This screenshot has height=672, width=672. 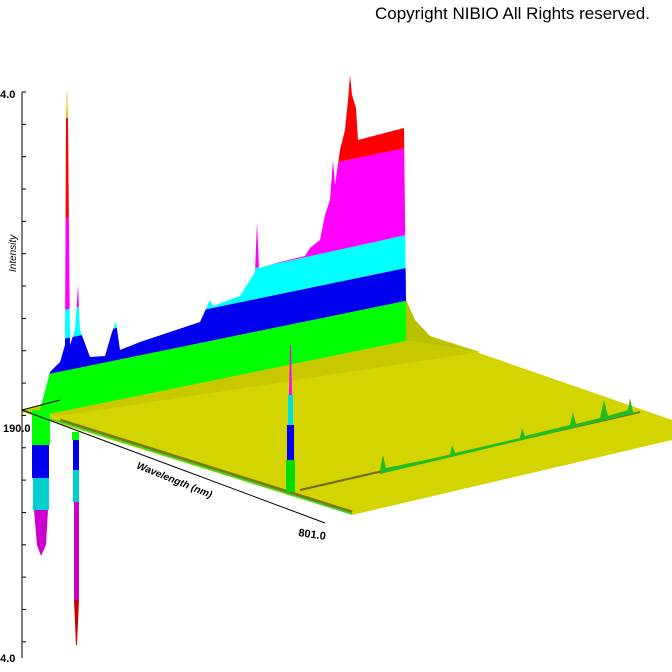 I want to click on y-tick-bottom: 24.0, so click(x=7, y=659).